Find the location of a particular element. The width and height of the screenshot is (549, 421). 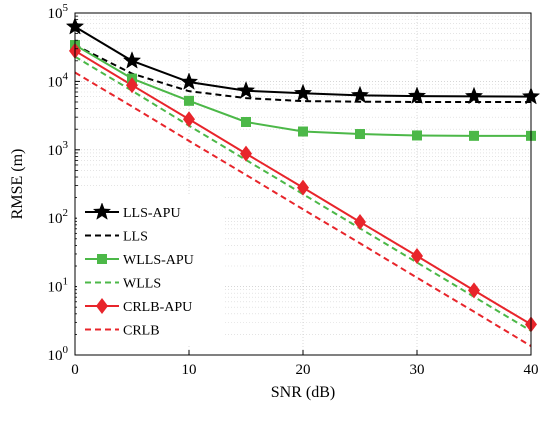

y-axis-label: RMSE (m) is located at coordinates (17, 184).